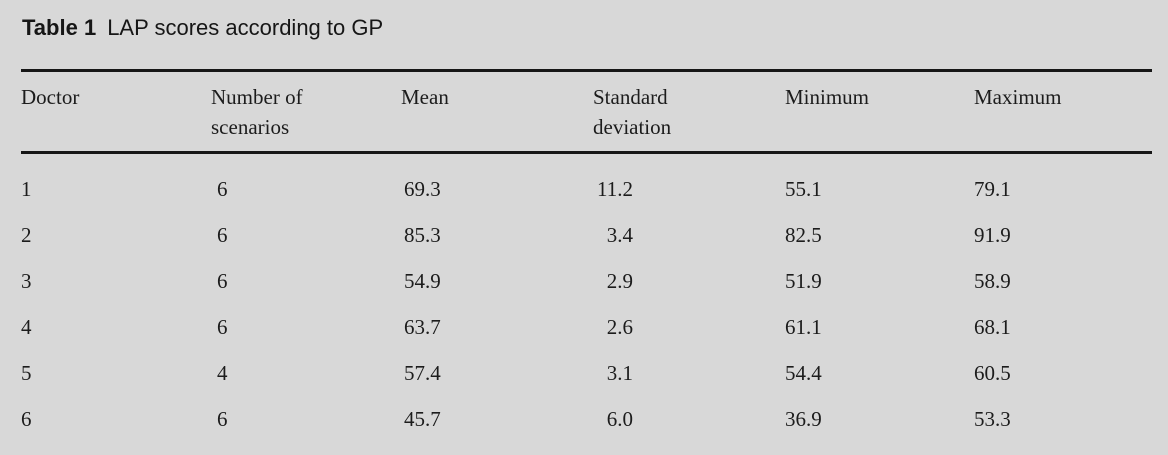 Image resolution: width=1168 pixels, height=455 pixels. Describe the element at coordinates (586, 235) in the screenshot. I see `table-row: 2 6 85.3 3.4 82.5 91.9` at that location.